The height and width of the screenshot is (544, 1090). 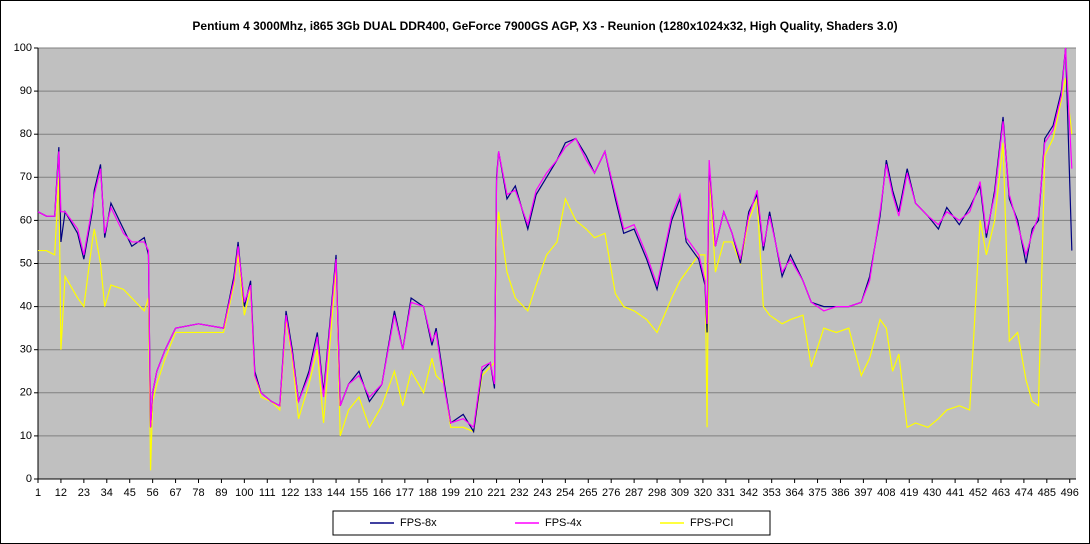 I want to click on x-tick-label: 364, so click(x=794, y=493).